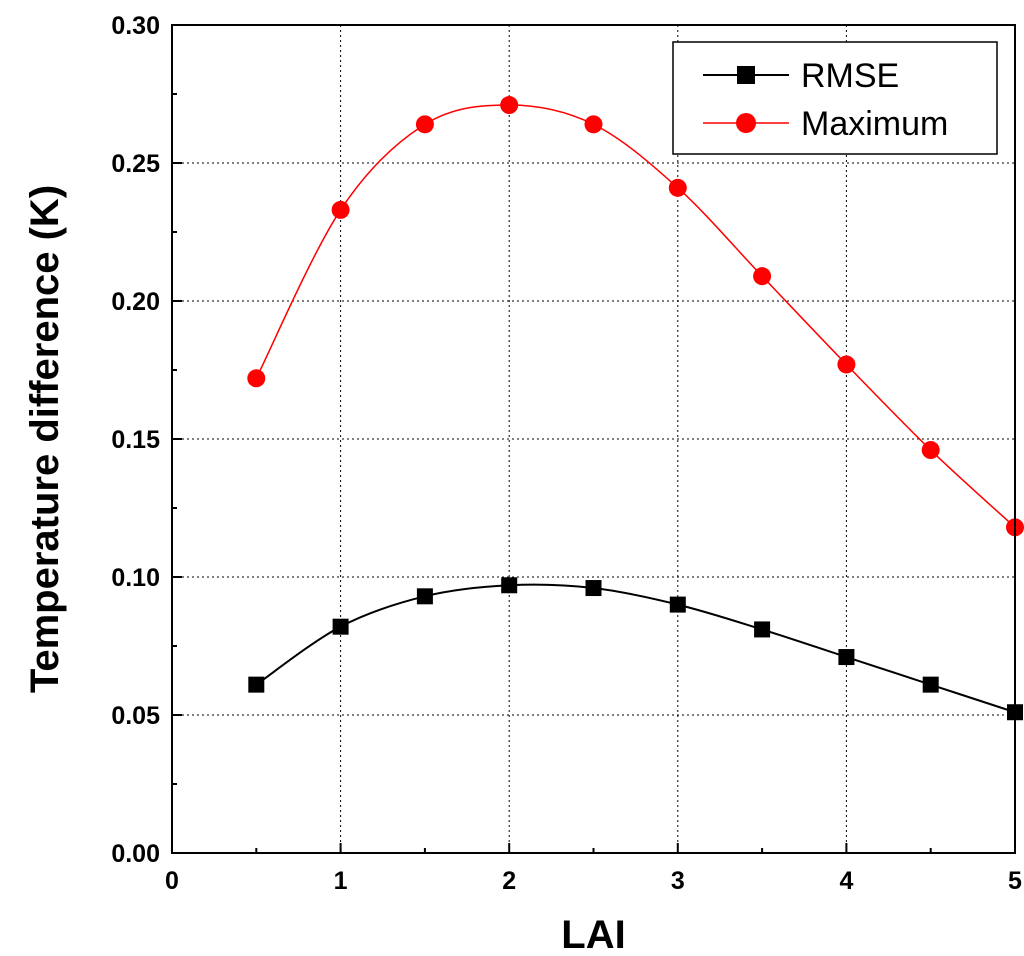 Image resolution: width=1024 pixels, height=956 pixels. What do you see at coordinates (509, 881) in the screenshot?
I see `x-tick-label: 2` at bounding box center [509, 881].